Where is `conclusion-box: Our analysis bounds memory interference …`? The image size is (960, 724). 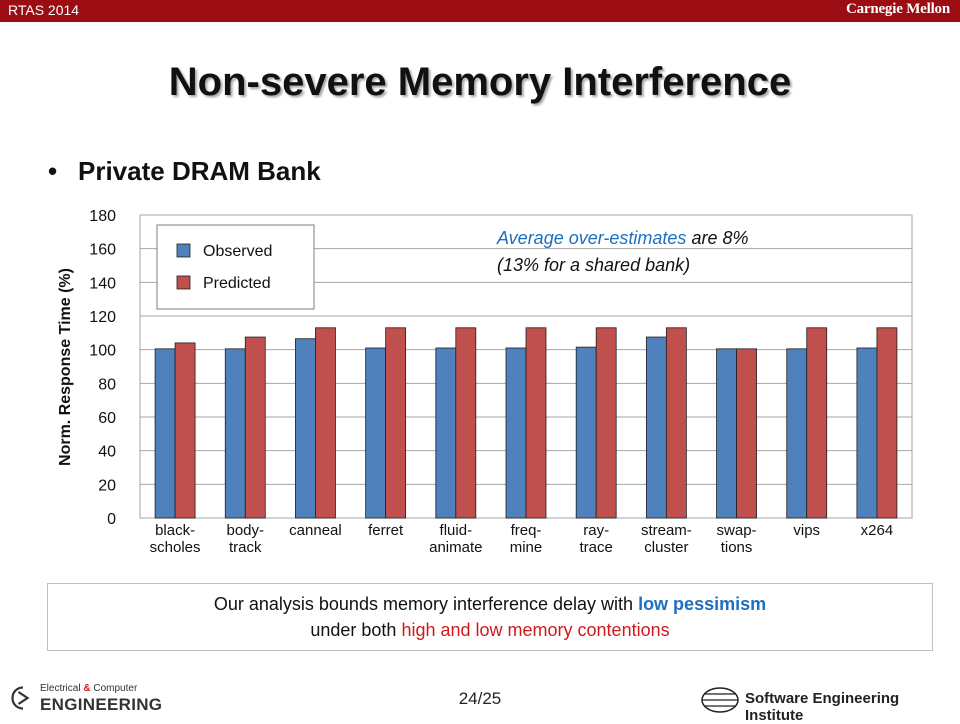 conclusion-box: Our analysis bounds memory interference … is located at coordinates (490, 617).